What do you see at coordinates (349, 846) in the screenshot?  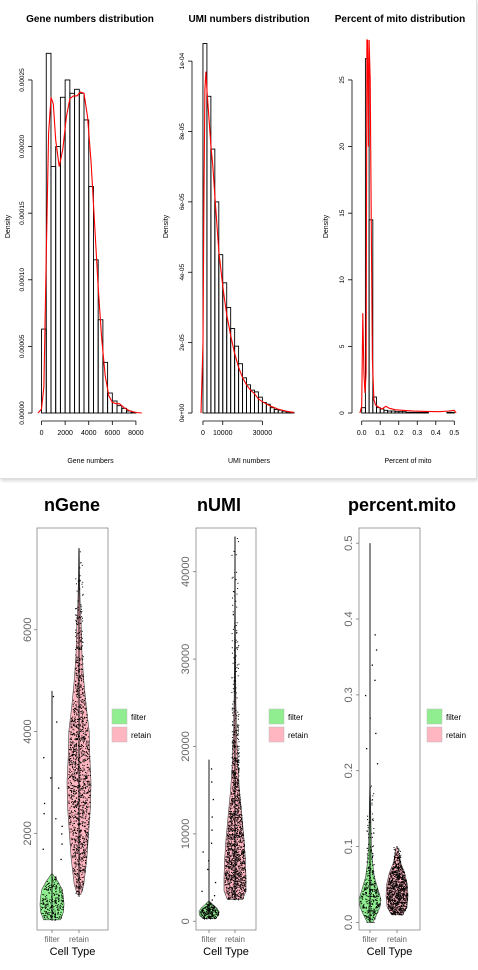 I see `y-tick-label: 0.1` at bounding box center [349, 846].